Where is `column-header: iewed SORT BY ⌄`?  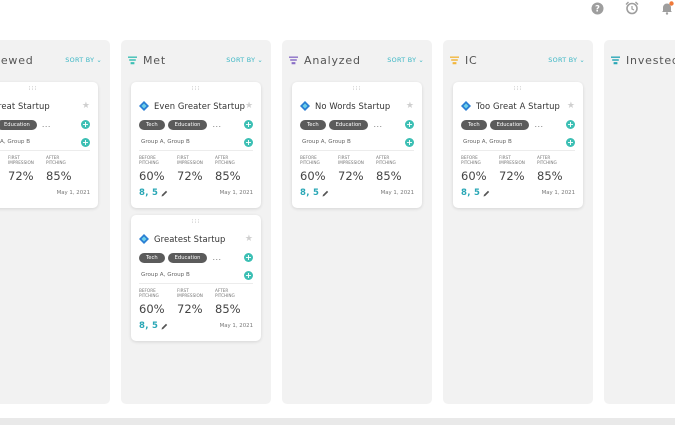 column-header: iewed SORT BY ⌄ is located at coordinates (51, 60).